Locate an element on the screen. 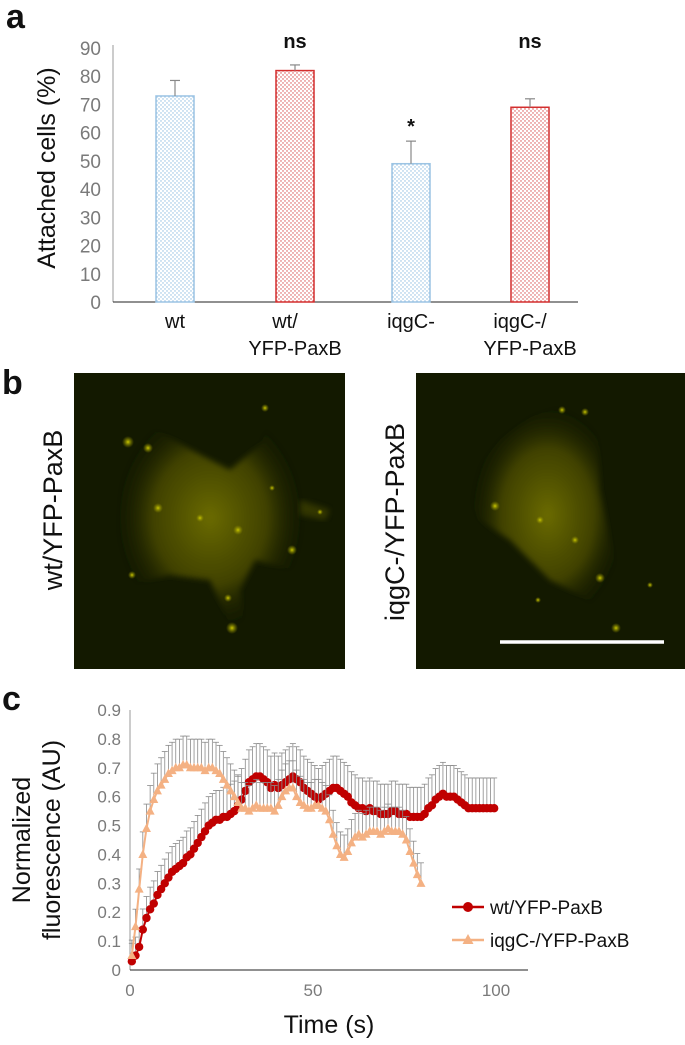 Image resolution: width=685 pixels, height=1045 pixels. x-tick-label: 50 is located at coordinates (313, 990).